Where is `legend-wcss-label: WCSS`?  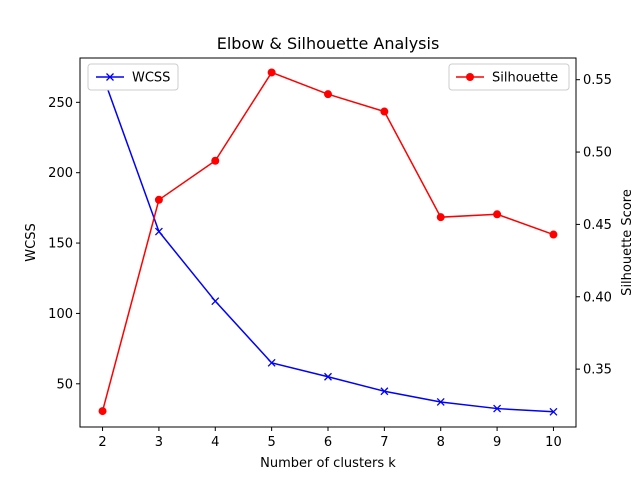 legend-wcss-label: WCSS is located at coordinates (151, 78).